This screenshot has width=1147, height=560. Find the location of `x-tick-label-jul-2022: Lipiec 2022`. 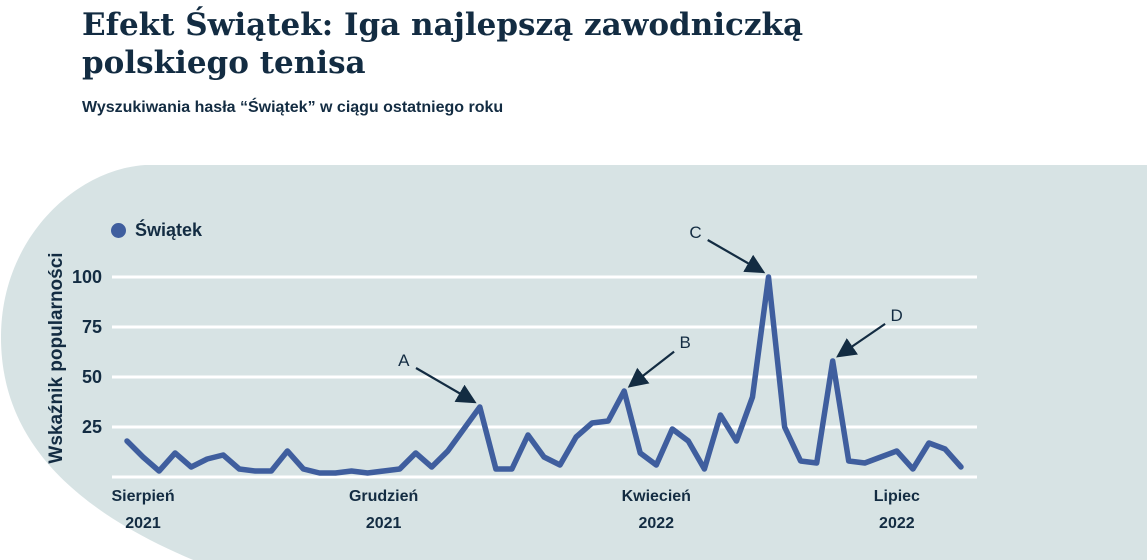

x-tick-label-jul-2022: Lipiec 2022 is located at coordinates (896, 510).